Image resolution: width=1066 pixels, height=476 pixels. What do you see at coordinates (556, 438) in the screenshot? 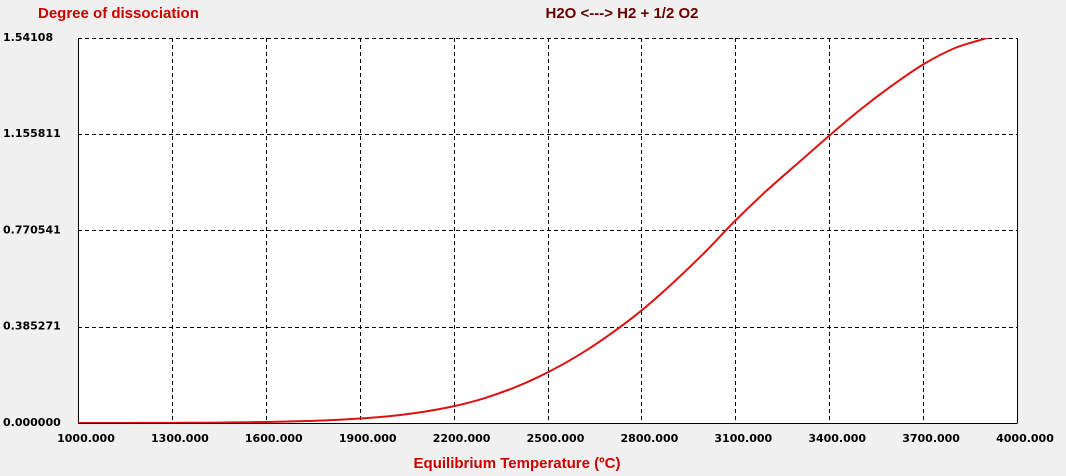
I see `x-tick-label: 2500.000` at bounding box center [556, 438].